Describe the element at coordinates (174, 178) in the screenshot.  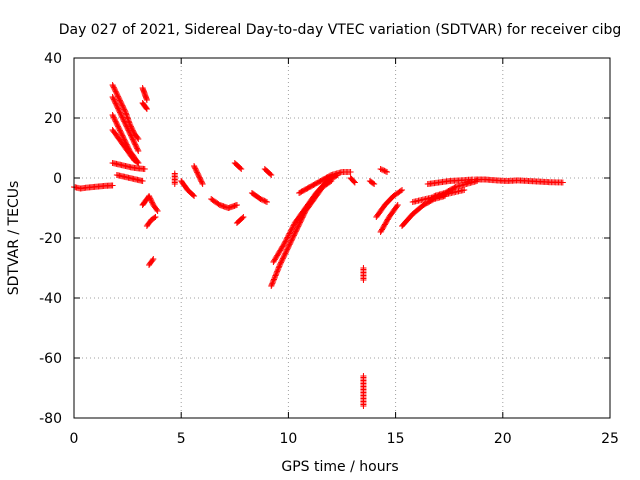
I see `series-dots-4.7h` at that location.